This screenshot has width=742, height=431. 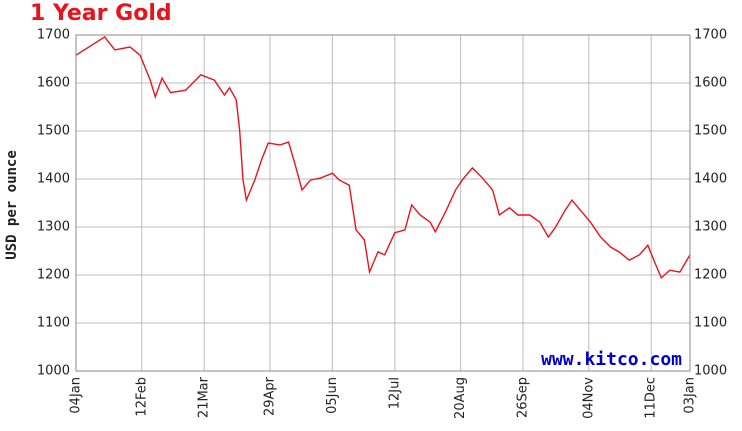 I want to click on x-tick-label: 11Dec, so click(x=651, y=398).